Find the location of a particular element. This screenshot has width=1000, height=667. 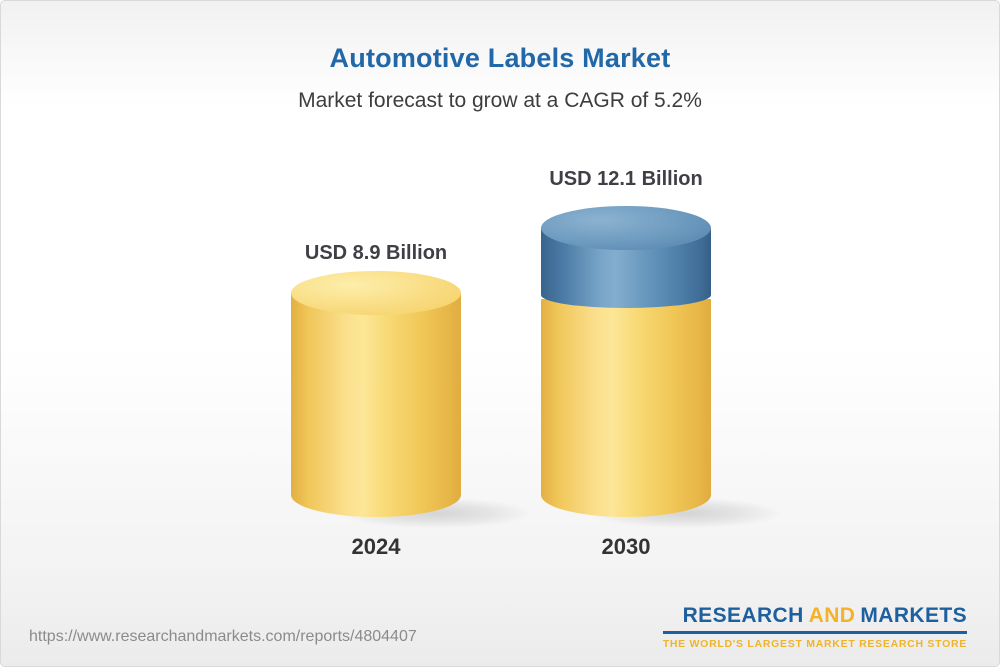

chart-title: Automotive Labels Market is located at coordinates (500, 58).